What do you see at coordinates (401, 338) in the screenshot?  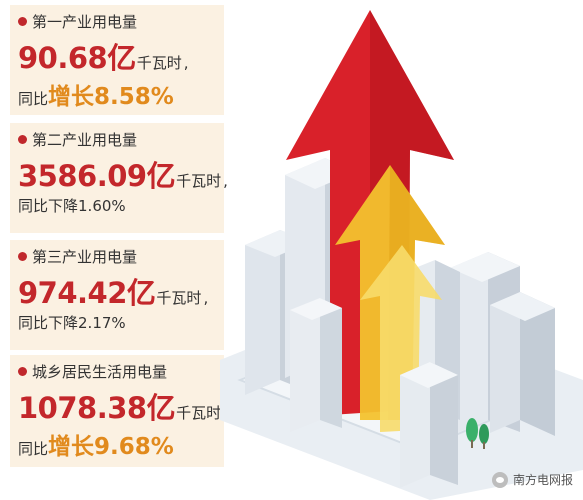 I see `light-yellow-arrow` at bounding box center [401, 338].